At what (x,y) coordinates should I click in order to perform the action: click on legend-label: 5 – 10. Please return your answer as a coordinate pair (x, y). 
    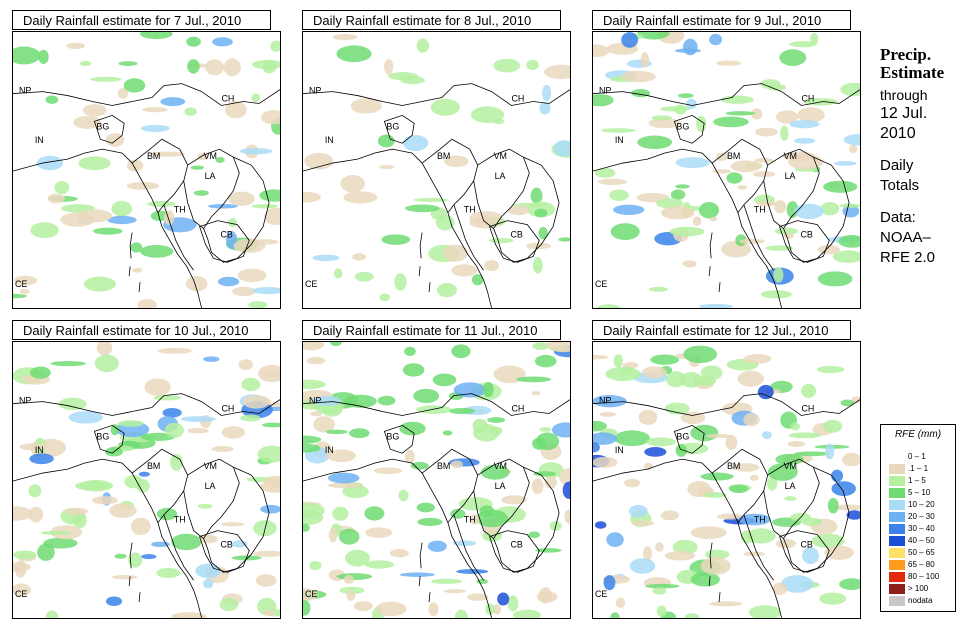
    Looking at the image, I should click on (919, 492).